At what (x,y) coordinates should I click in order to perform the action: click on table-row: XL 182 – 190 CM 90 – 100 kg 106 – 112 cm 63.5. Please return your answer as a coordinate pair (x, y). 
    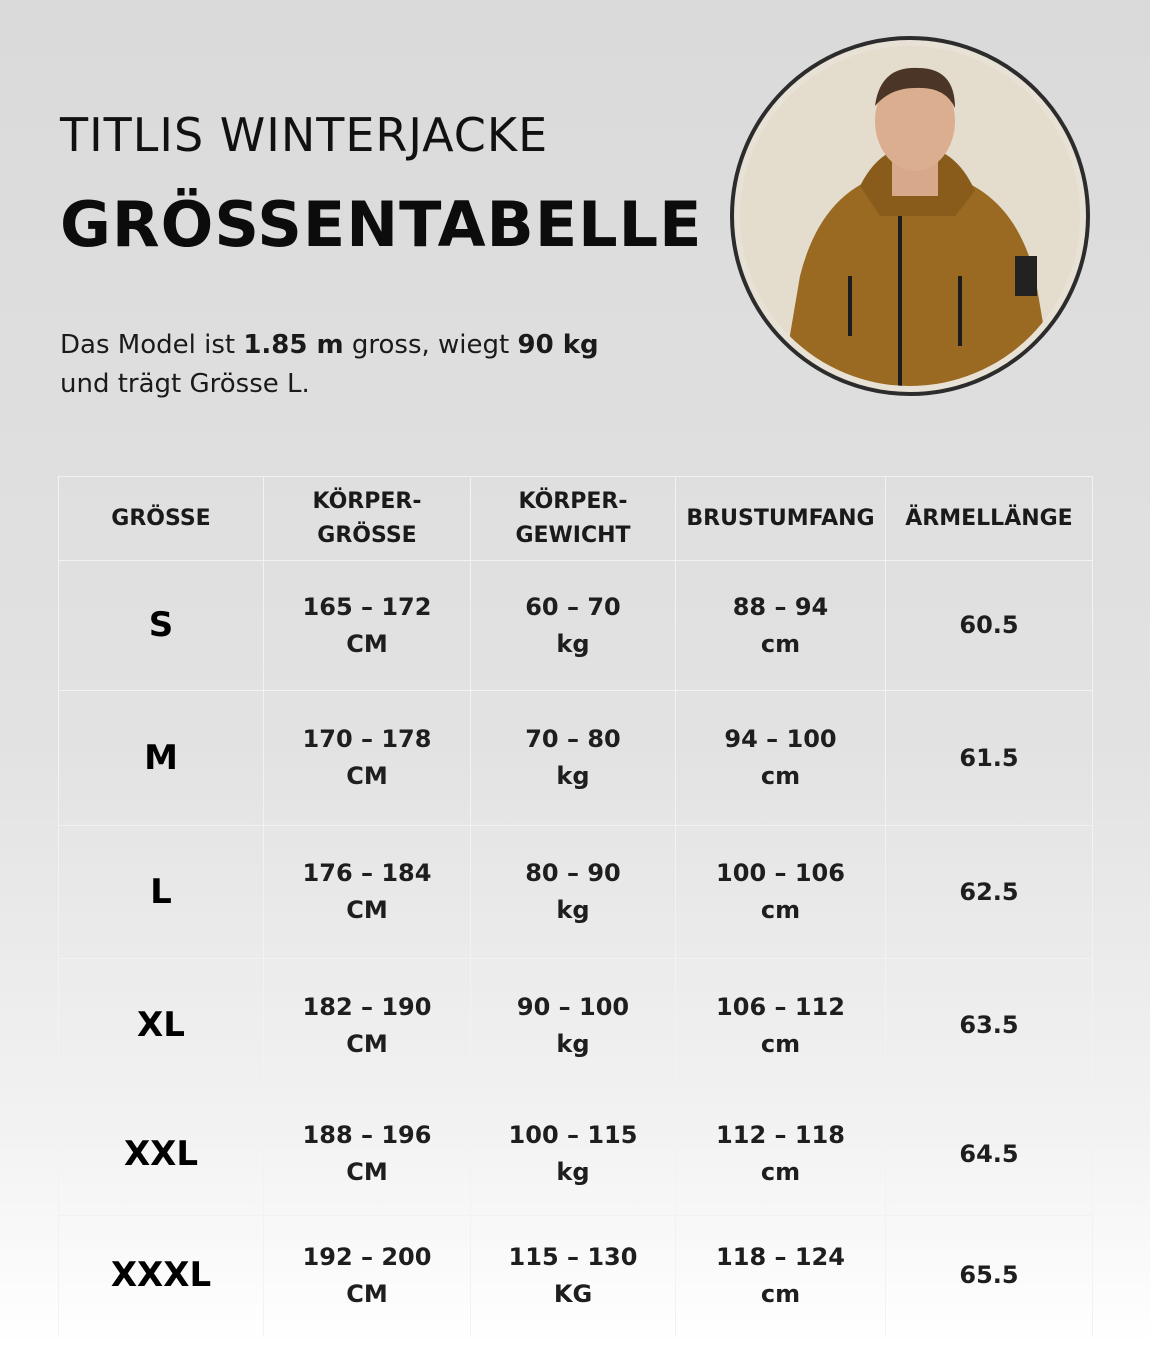
    Looking at the image, I should click on (575, 1025).